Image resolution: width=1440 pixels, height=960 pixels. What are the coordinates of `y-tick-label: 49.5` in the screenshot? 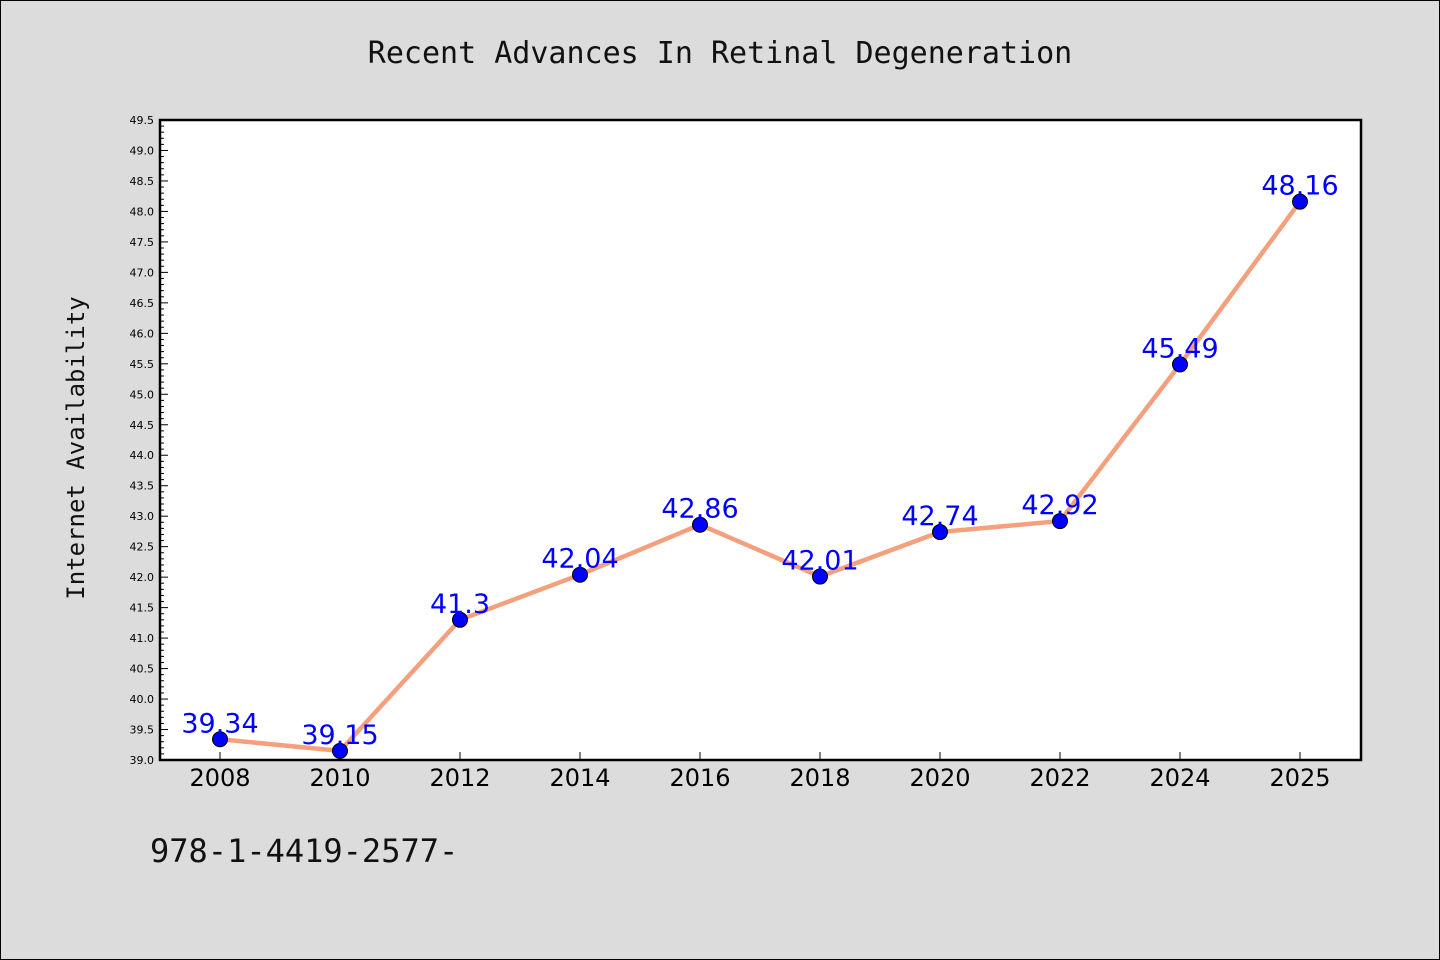 It's located at (142, 120).